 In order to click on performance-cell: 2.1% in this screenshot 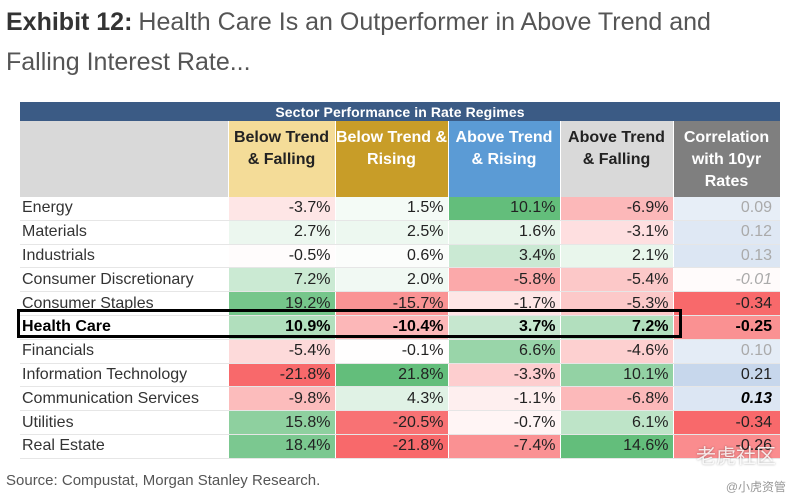, I will do `click(616, 256)`.